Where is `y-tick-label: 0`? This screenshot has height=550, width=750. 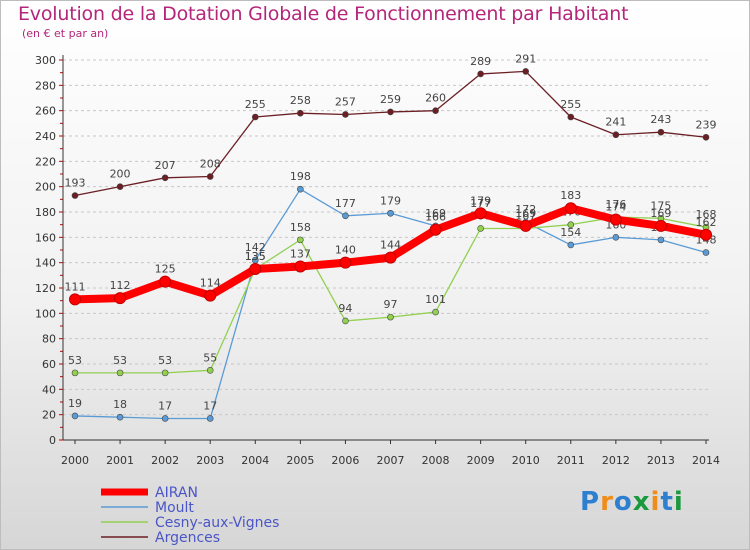
y-tick-label: 0 is located at coordinates (52, 440).